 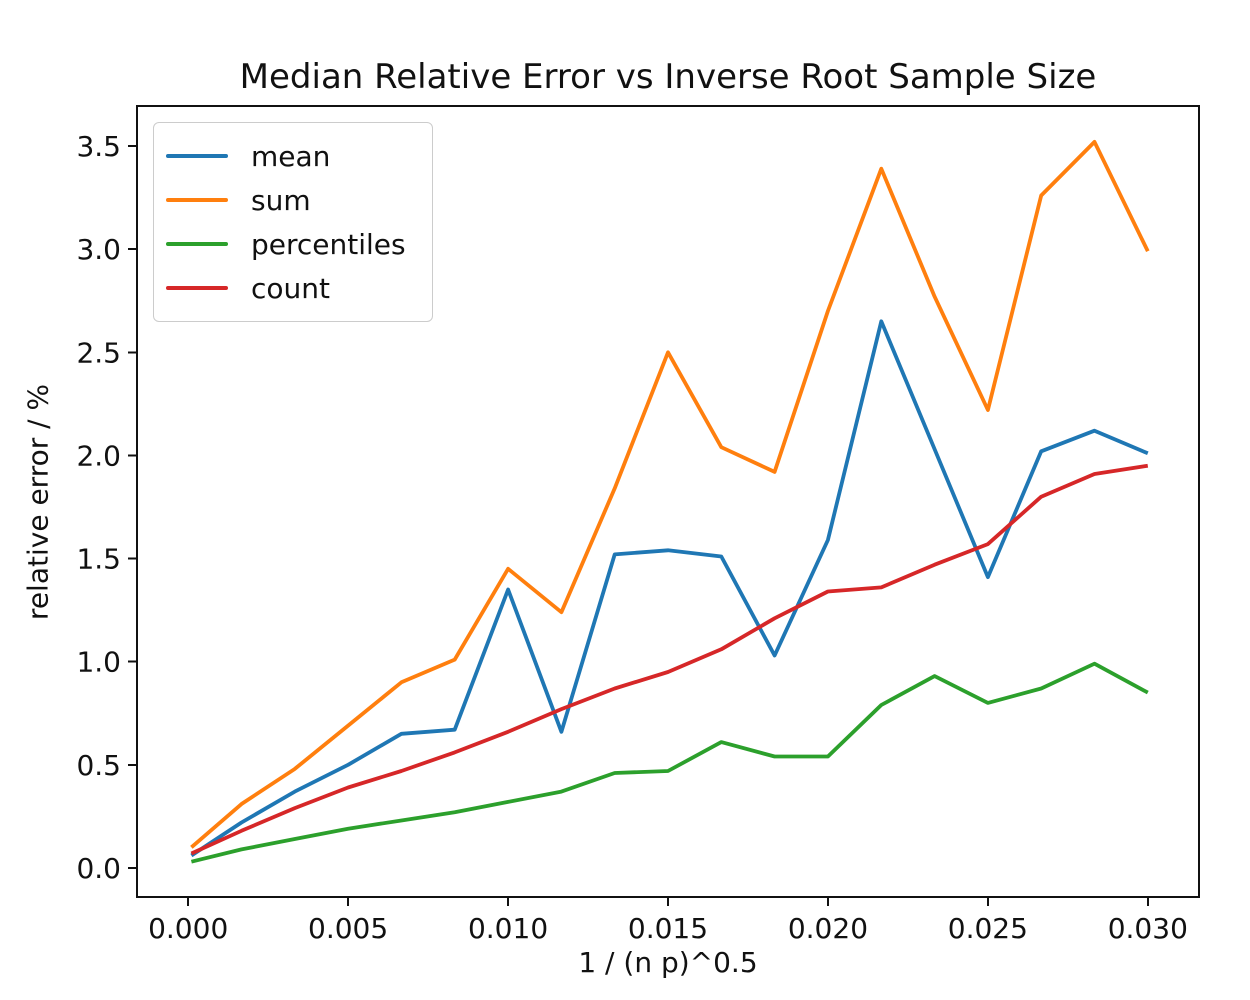 I want to click on legend-label-sum: sum, so click(x=281, y=200).